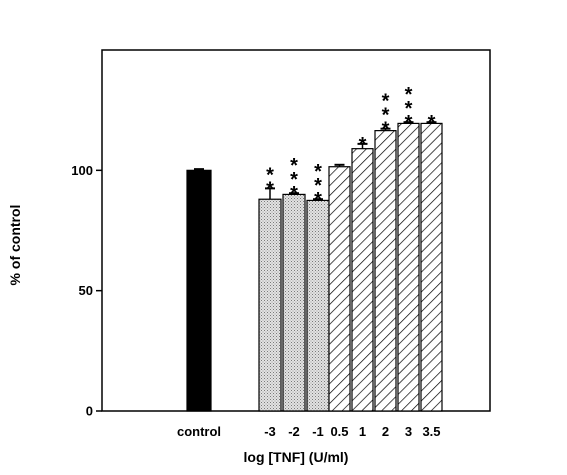 The image size is (567, 475). Describe the element at coordinates (318, 431) in the screenshot. I see `x-tick-label: -1` at that location.